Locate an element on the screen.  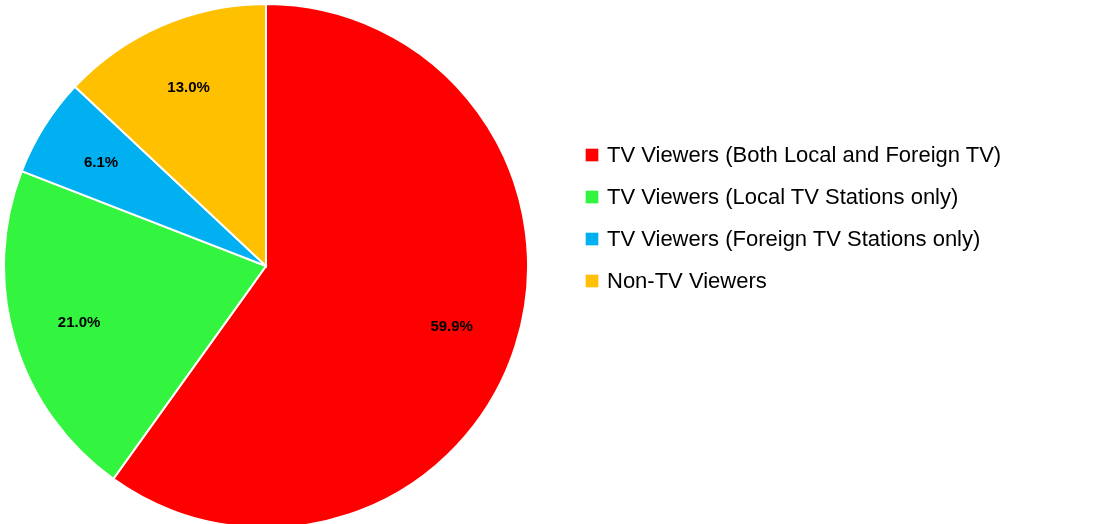
data-label: 6.1% is located at coordinates (101, 162).